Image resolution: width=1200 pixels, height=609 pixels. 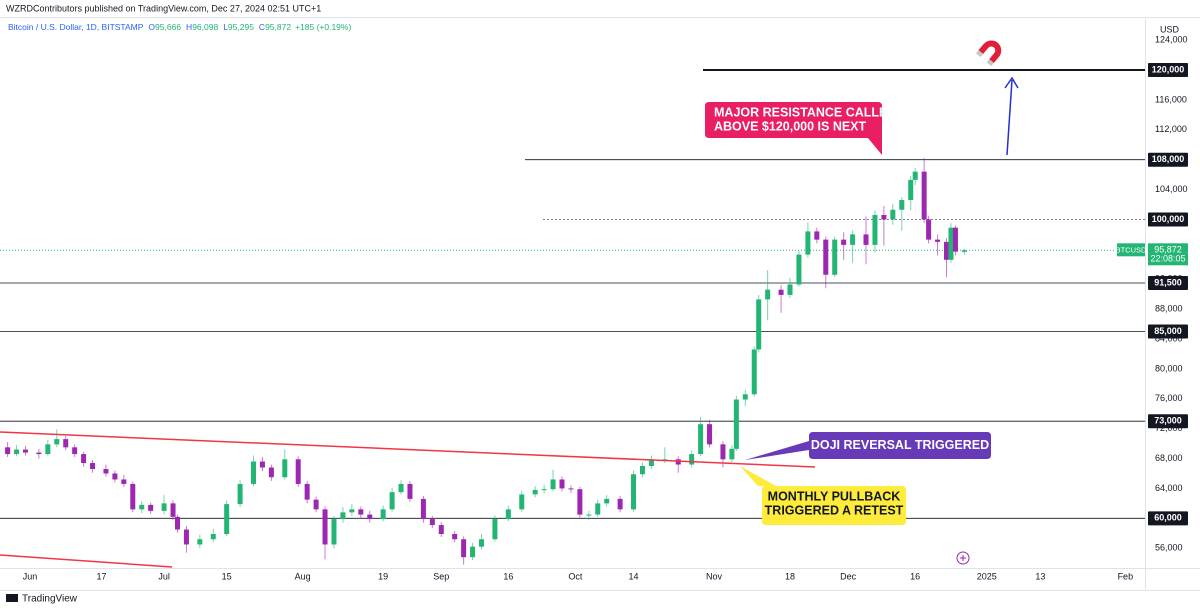 I want to click on target-icon-plus, so click(x=963, y=558).